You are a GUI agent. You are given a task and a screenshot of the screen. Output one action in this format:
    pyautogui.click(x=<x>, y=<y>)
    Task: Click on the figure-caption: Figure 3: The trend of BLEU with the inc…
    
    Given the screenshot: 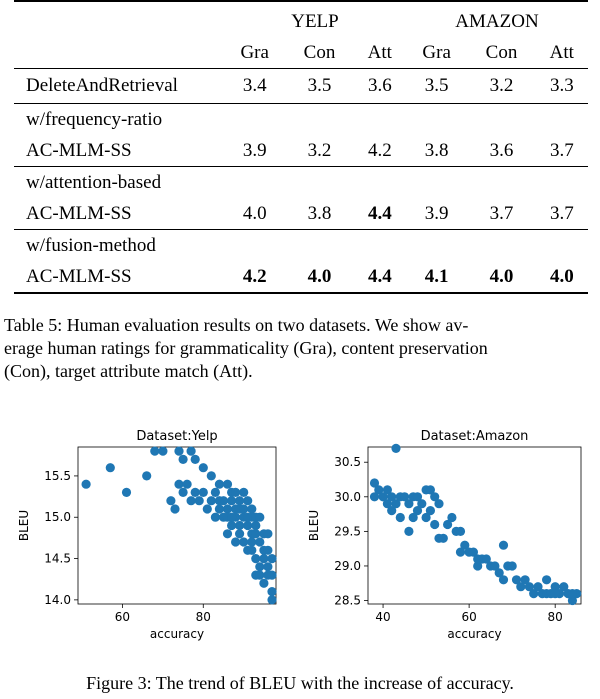 What is the action you would take?
    pyautogui.click(x=300, y=683)
    